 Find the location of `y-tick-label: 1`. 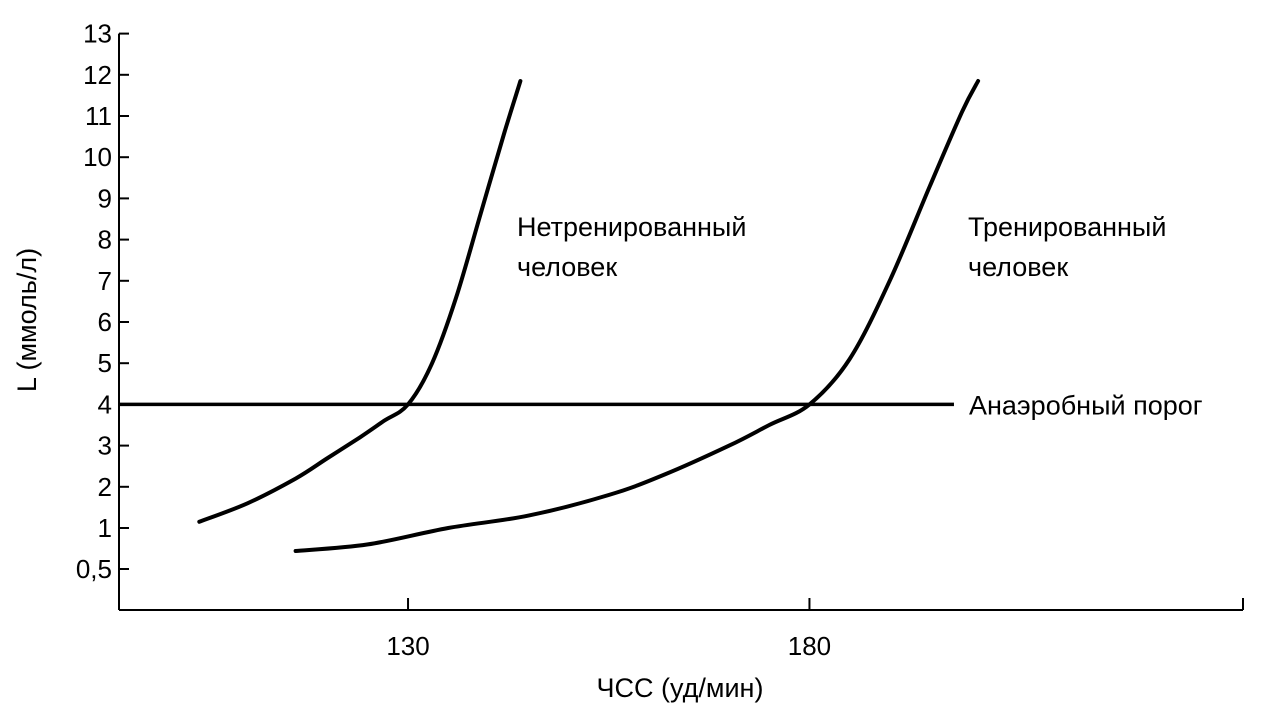

y-tick-label: 1 is located at coordinates (105, 528).